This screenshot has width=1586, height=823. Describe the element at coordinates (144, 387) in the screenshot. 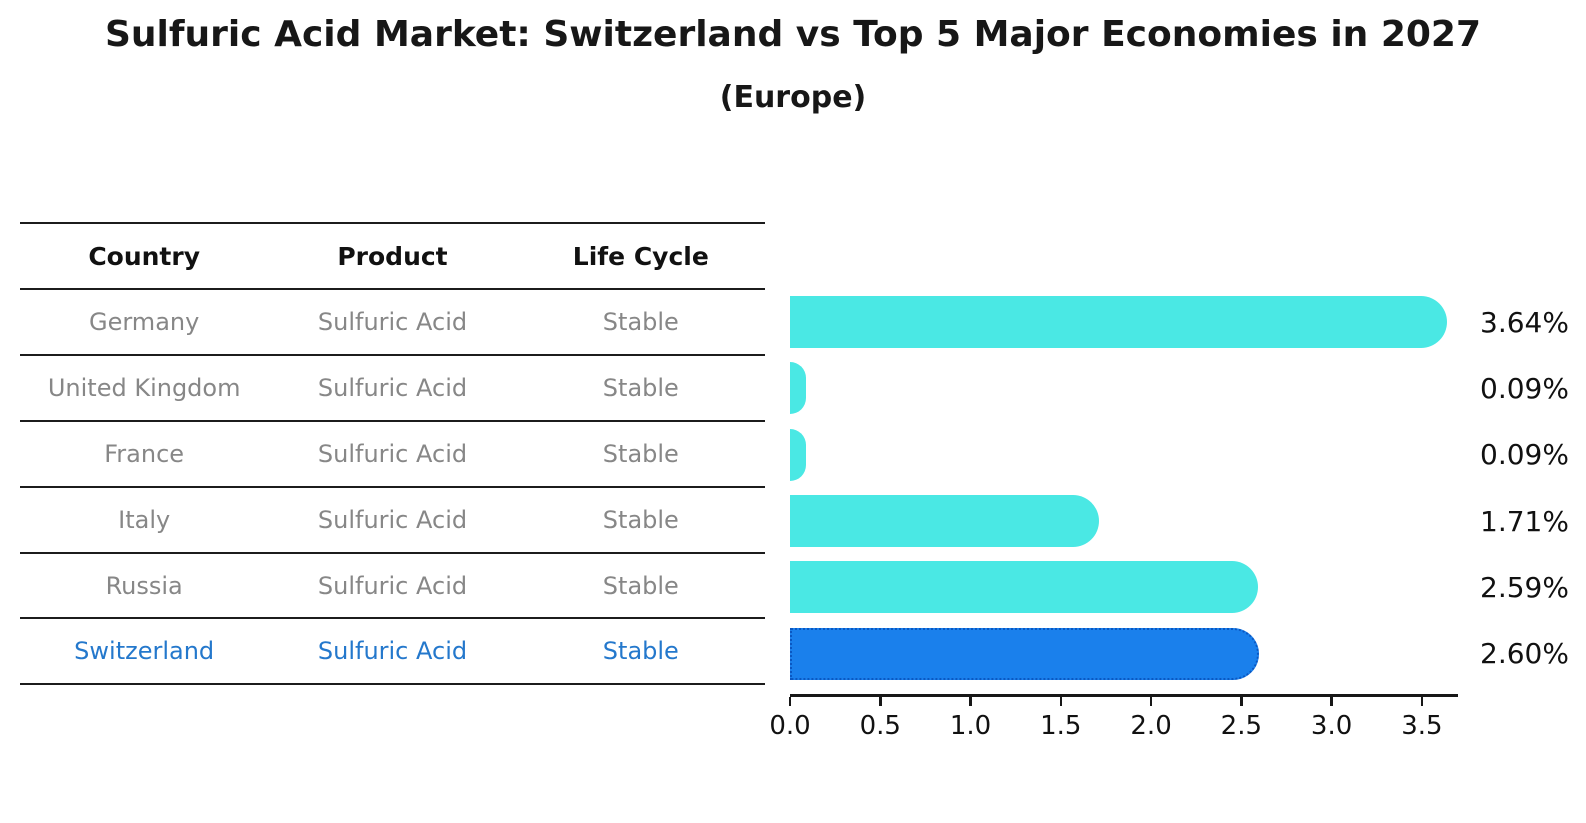

I see `country-cell: United Kingdom` at that location.